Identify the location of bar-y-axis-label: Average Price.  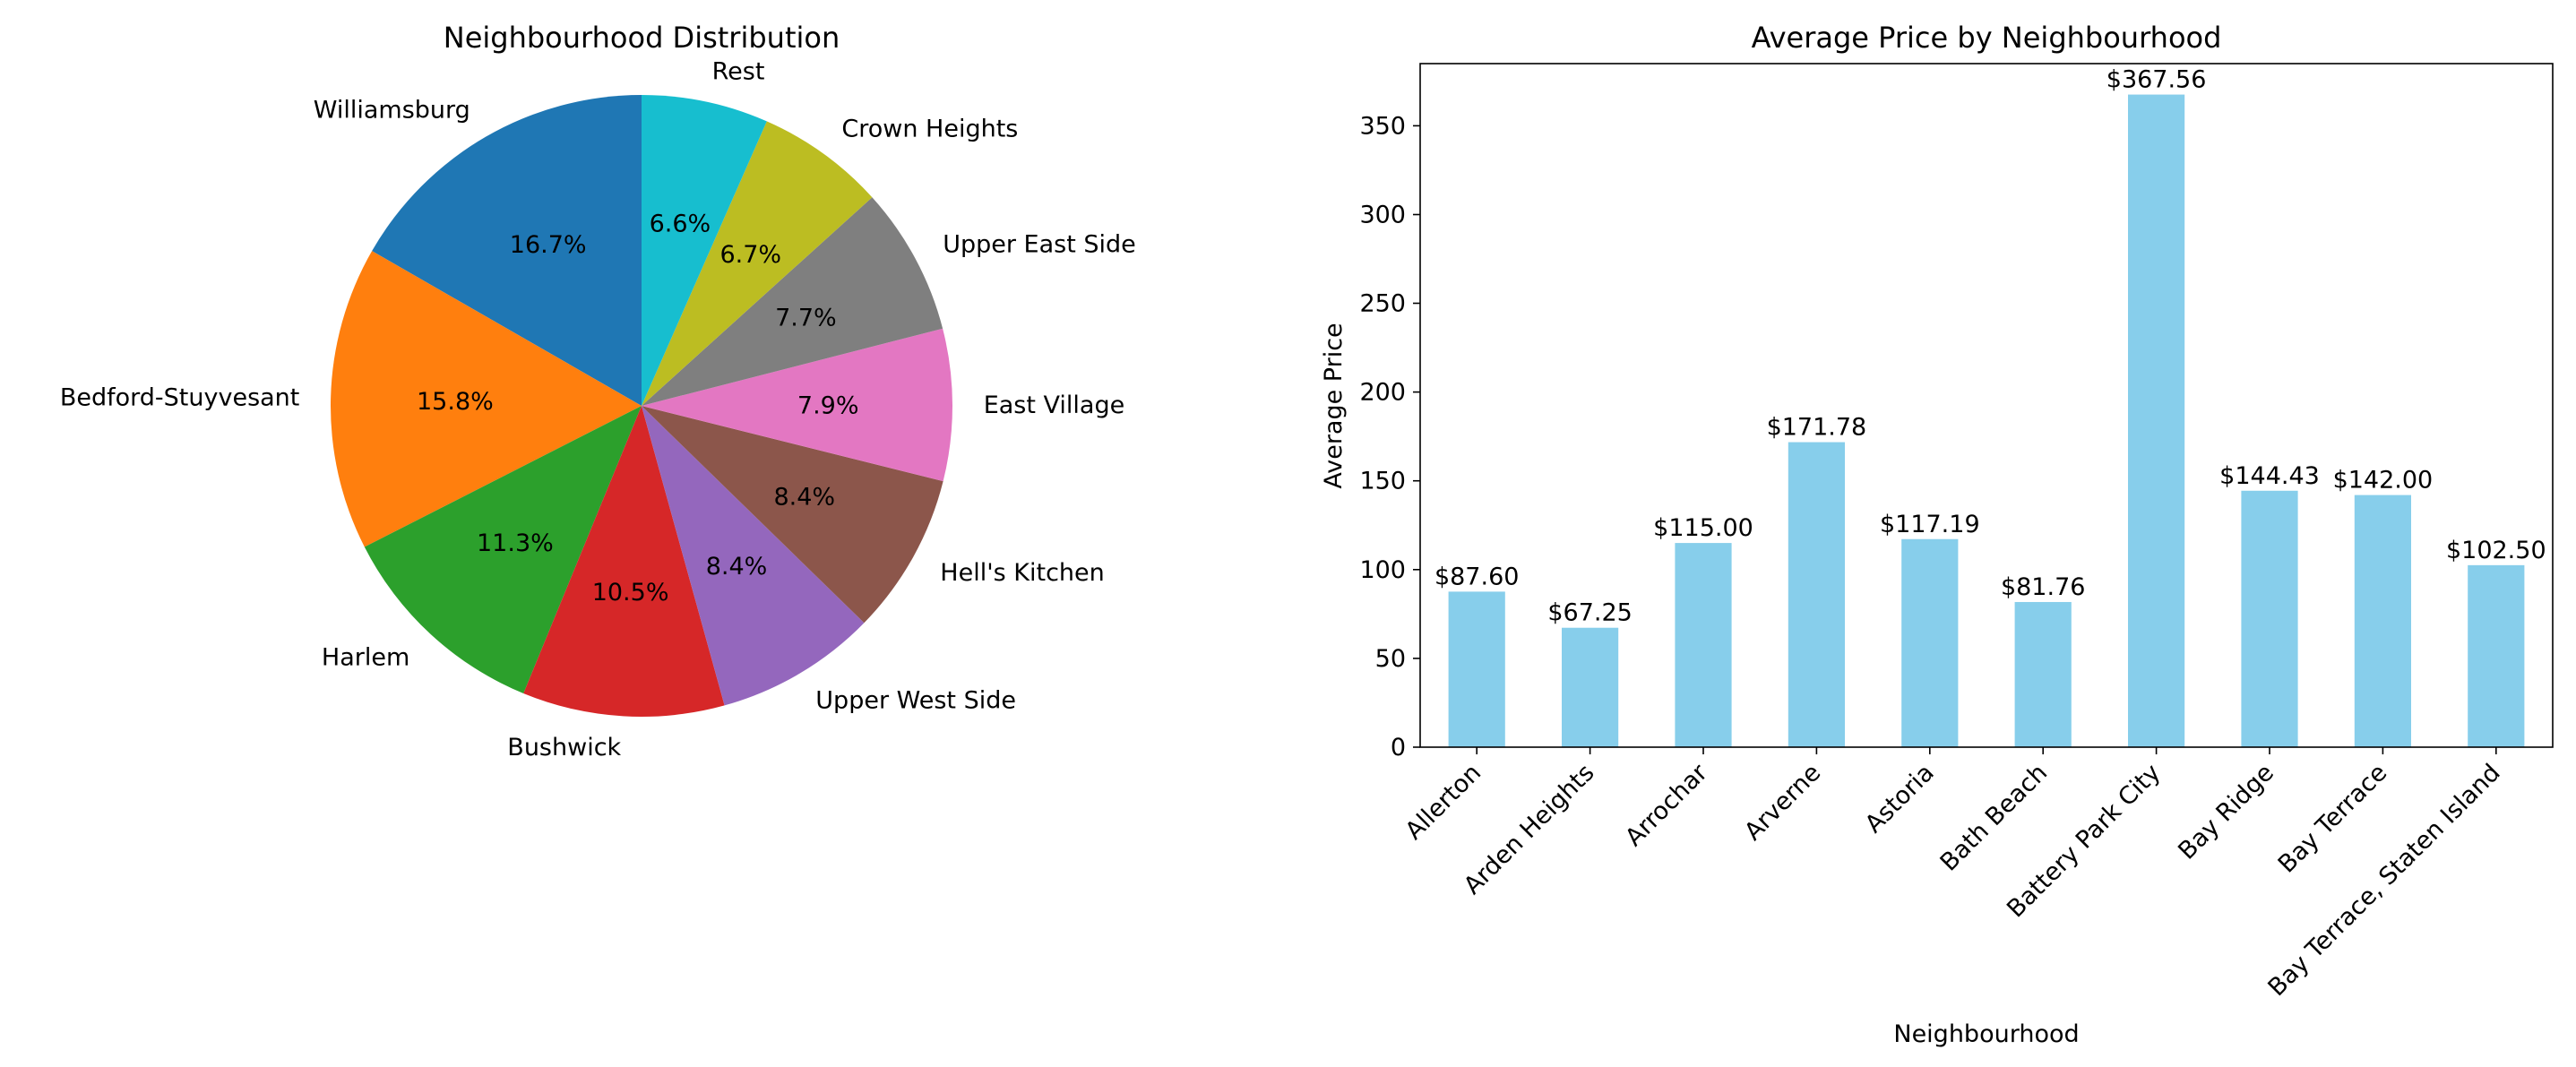
(1334, 405).